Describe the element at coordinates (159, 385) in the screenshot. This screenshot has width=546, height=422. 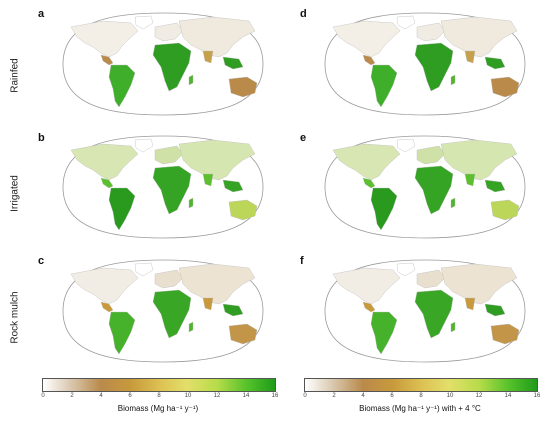
I see `colorbar-left` at that location.